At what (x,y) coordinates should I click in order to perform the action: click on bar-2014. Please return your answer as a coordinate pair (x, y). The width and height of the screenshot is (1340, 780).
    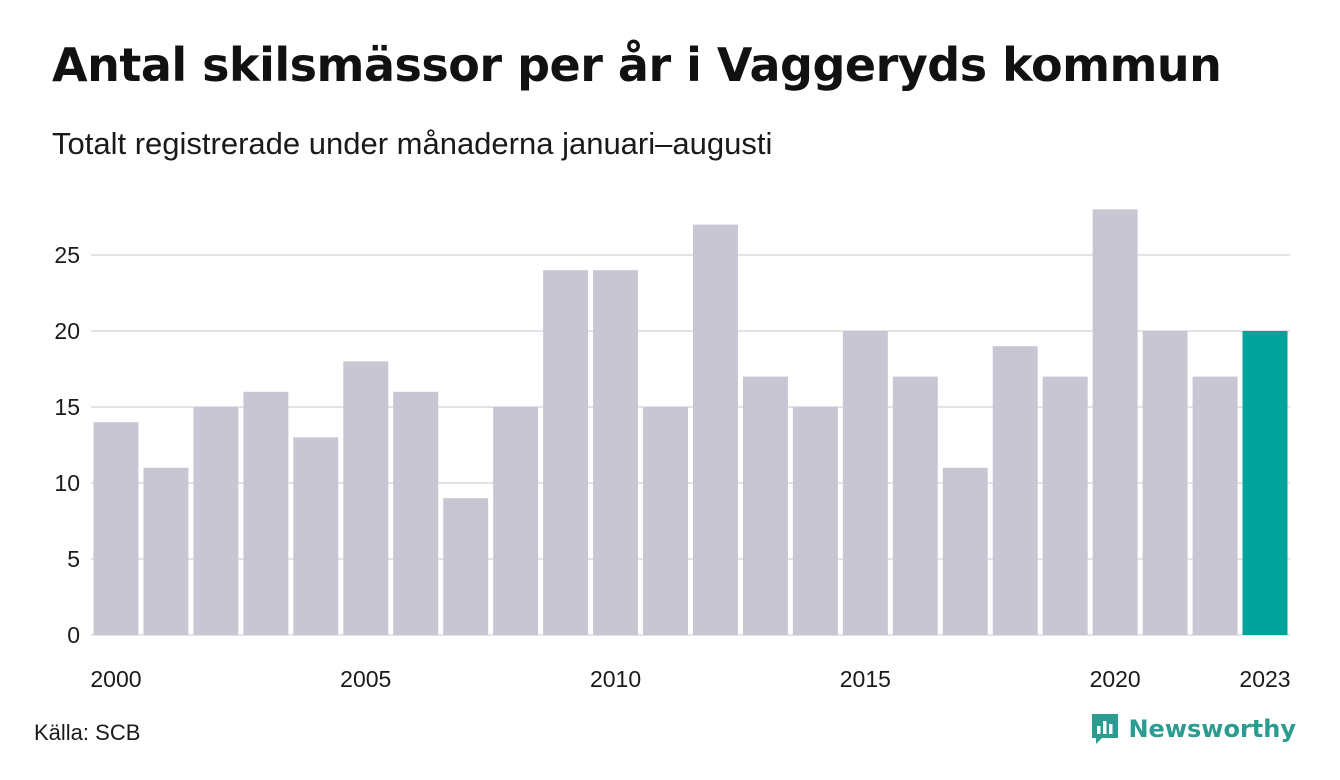
    Looking at the image, I should click on (815, 521).